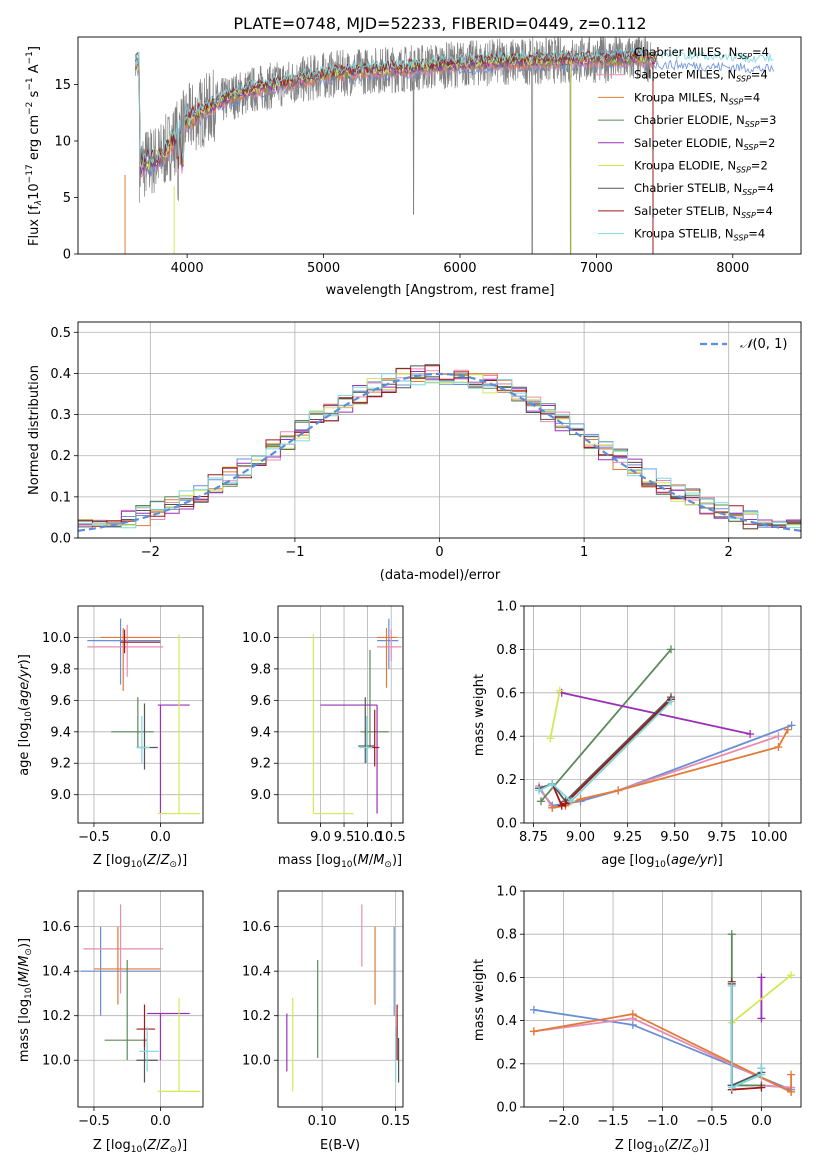  I want to click on legend-entry: Chabrier MILES, NSSP=4, so click(701, 53).